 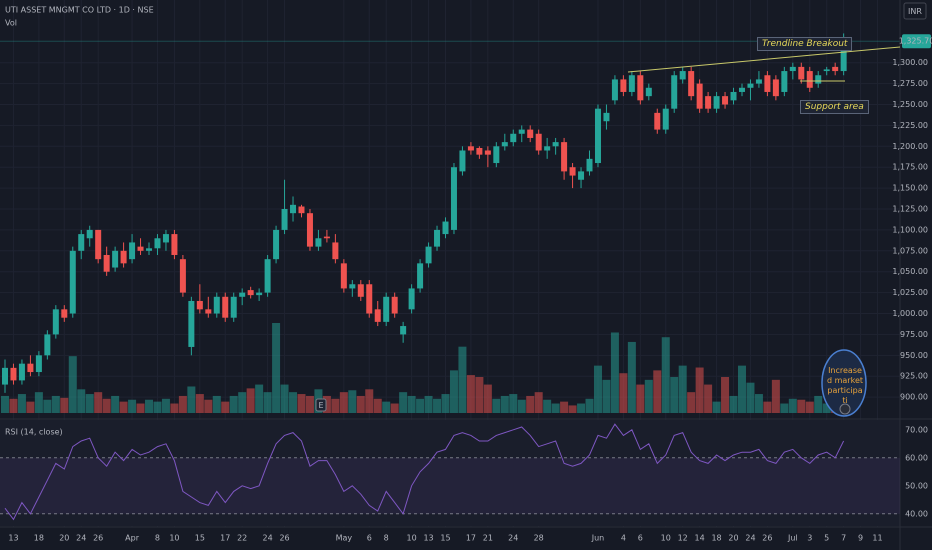 I want to click on earnings-text: E, so click(x=320, y=405).